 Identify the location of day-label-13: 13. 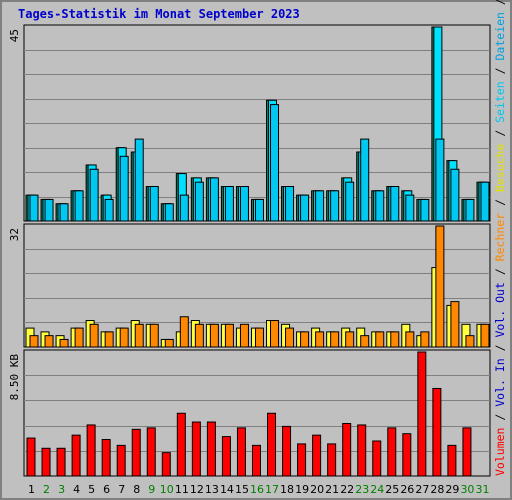
(212, 489).